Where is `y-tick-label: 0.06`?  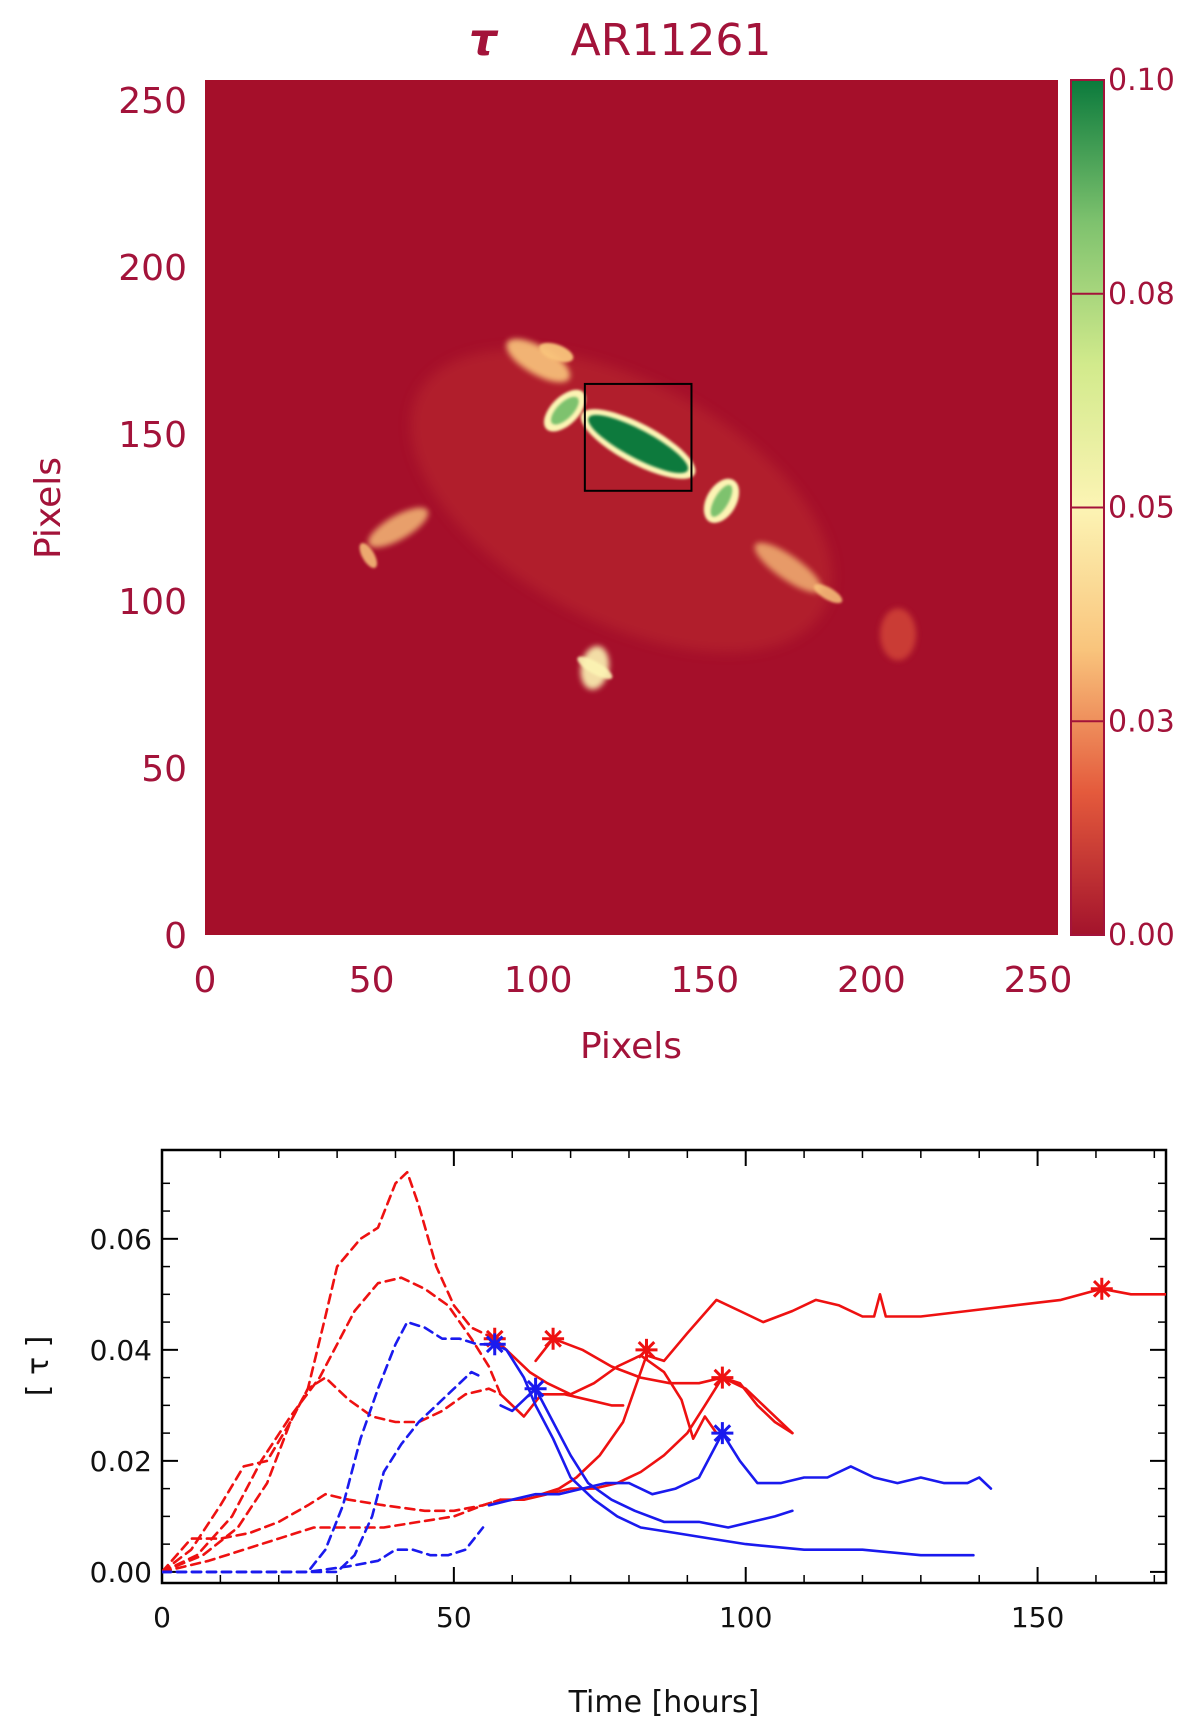
y-tick-label: 0.06 is located at coordinates (121, 1239).